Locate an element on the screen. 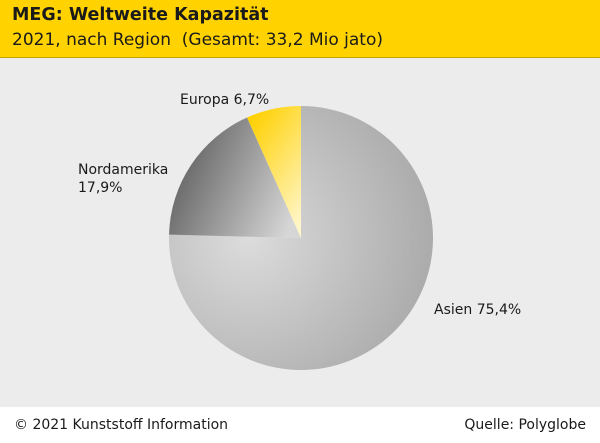 Image resolution: width=600 pixels, height=443 pixels. slice-label-asien: Asien 75,4% is located at coordinates (477, 310).